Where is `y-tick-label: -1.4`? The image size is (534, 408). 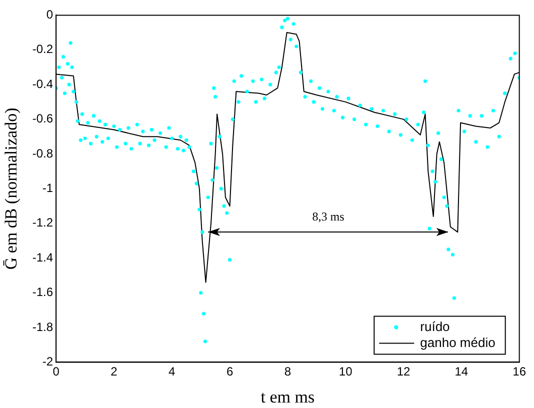 y-tick-label: -1.4 is located at coordinates (43, 257).